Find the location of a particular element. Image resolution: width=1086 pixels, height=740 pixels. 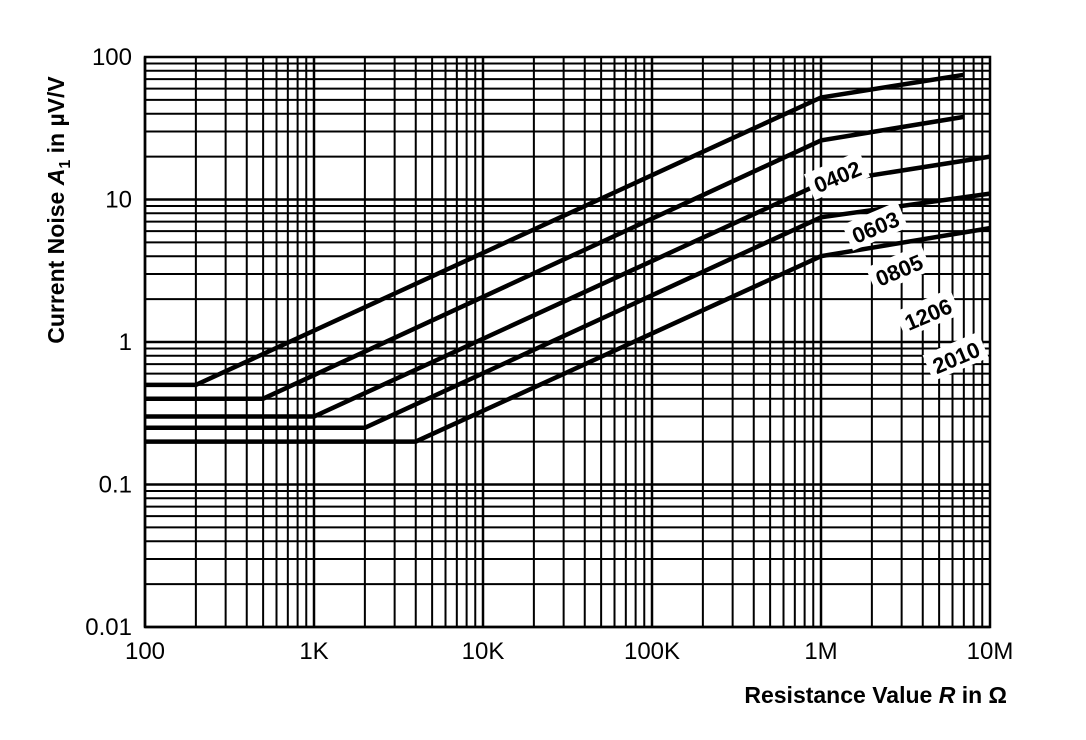

y-tick-label: 1 is located at coordinates (125, 342).